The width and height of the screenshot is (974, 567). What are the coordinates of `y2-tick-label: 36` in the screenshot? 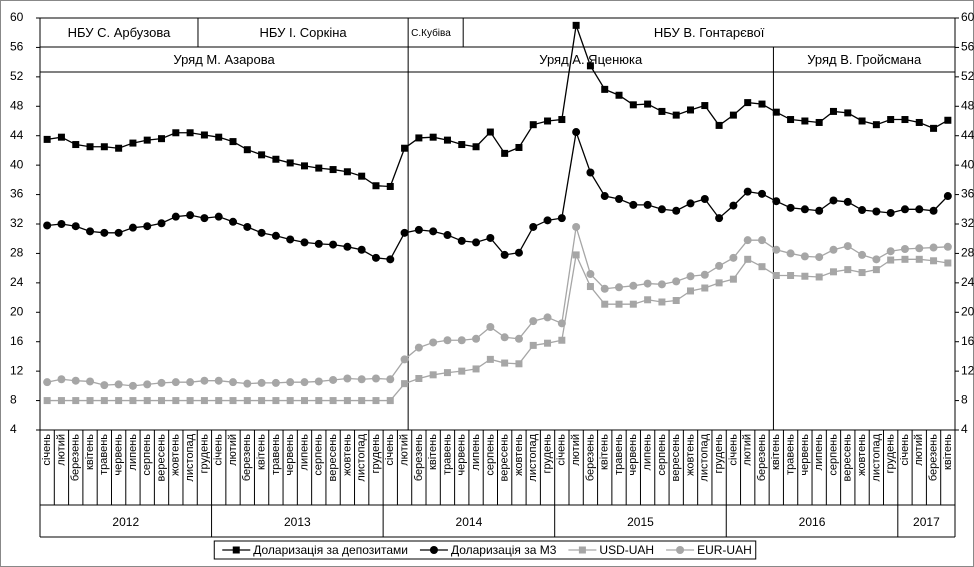 It's located at (967, 194).